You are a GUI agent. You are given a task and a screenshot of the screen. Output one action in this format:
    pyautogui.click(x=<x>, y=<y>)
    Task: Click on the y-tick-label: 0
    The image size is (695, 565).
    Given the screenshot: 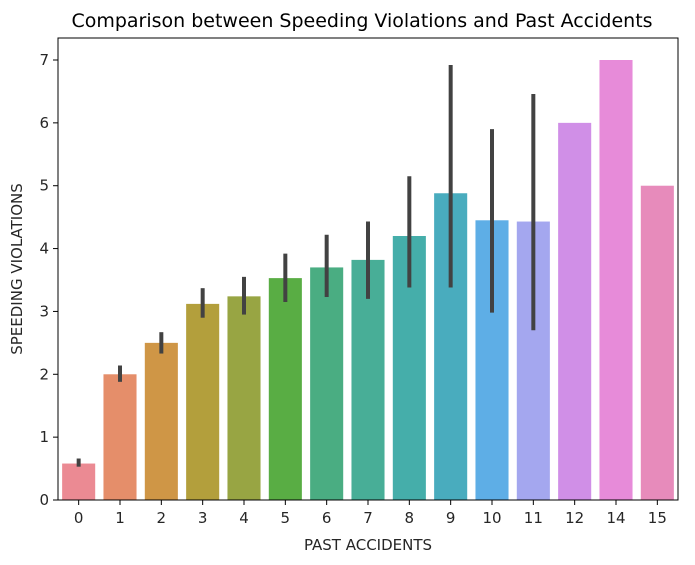 What is the action you would take?
    pyautogui.click(x=44, y=500)
    